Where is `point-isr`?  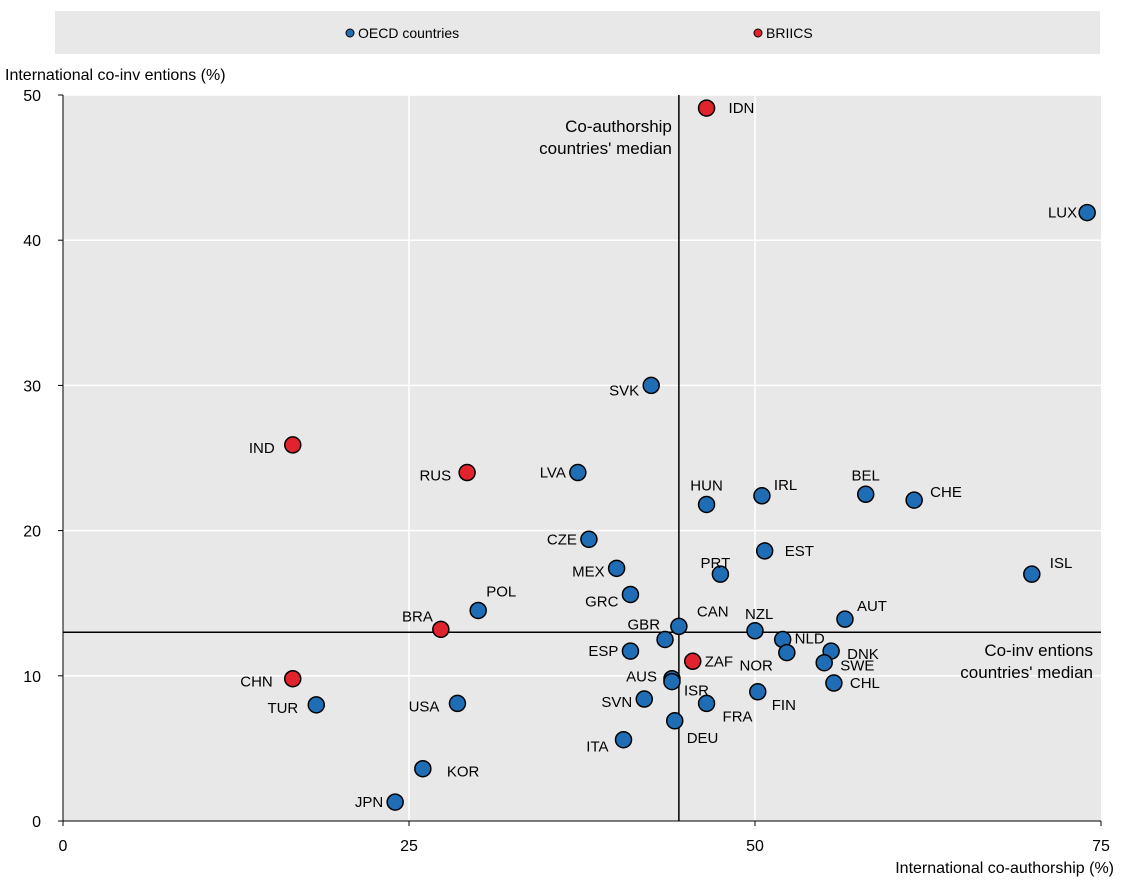
point-isr is located at coordinates (672, 681).